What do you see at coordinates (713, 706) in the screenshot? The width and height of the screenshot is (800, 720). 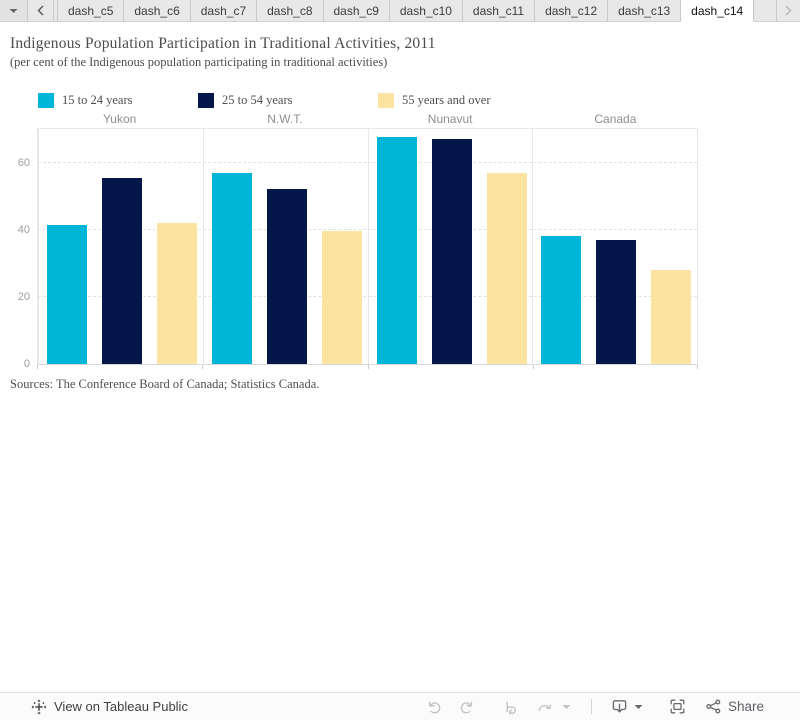 I see `share-icon` at bounding box center [713, 706].